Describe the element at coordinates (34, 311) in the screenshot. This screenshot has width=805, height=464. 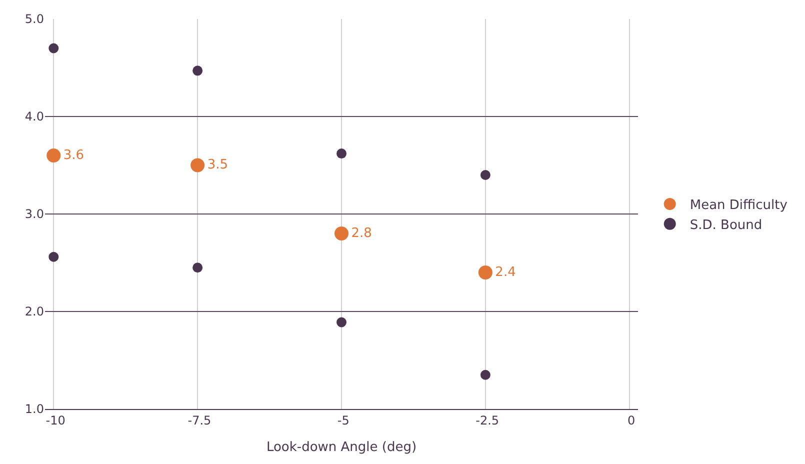
I see `y-tick-label: 2.0` at that location.